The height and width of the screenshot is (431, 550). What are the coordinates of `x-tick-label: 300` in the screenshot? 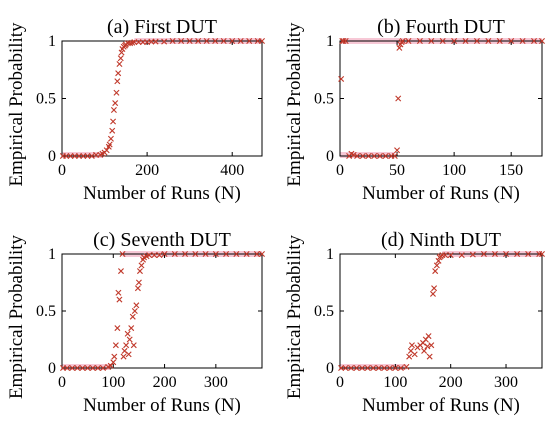 It's located at (216, 382).